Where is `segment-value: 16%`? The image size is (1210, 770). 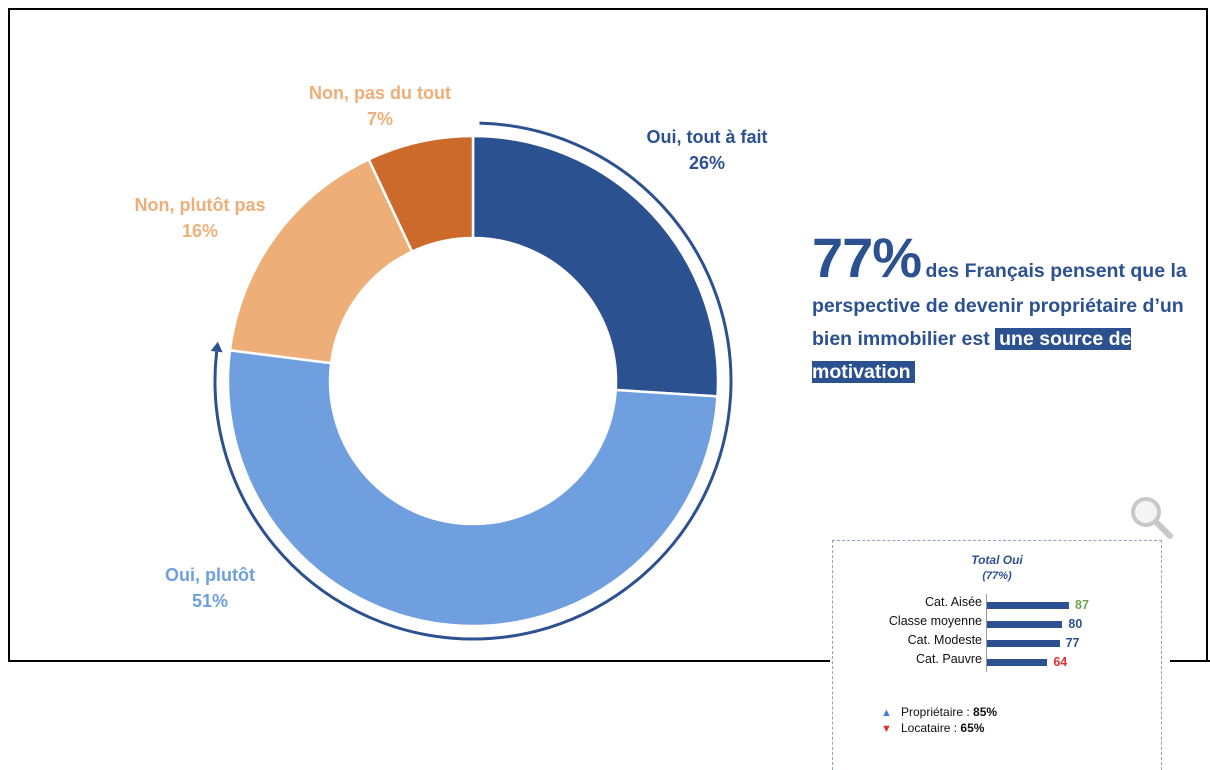
segment-value: 16% is located at coordinates (200, 231).